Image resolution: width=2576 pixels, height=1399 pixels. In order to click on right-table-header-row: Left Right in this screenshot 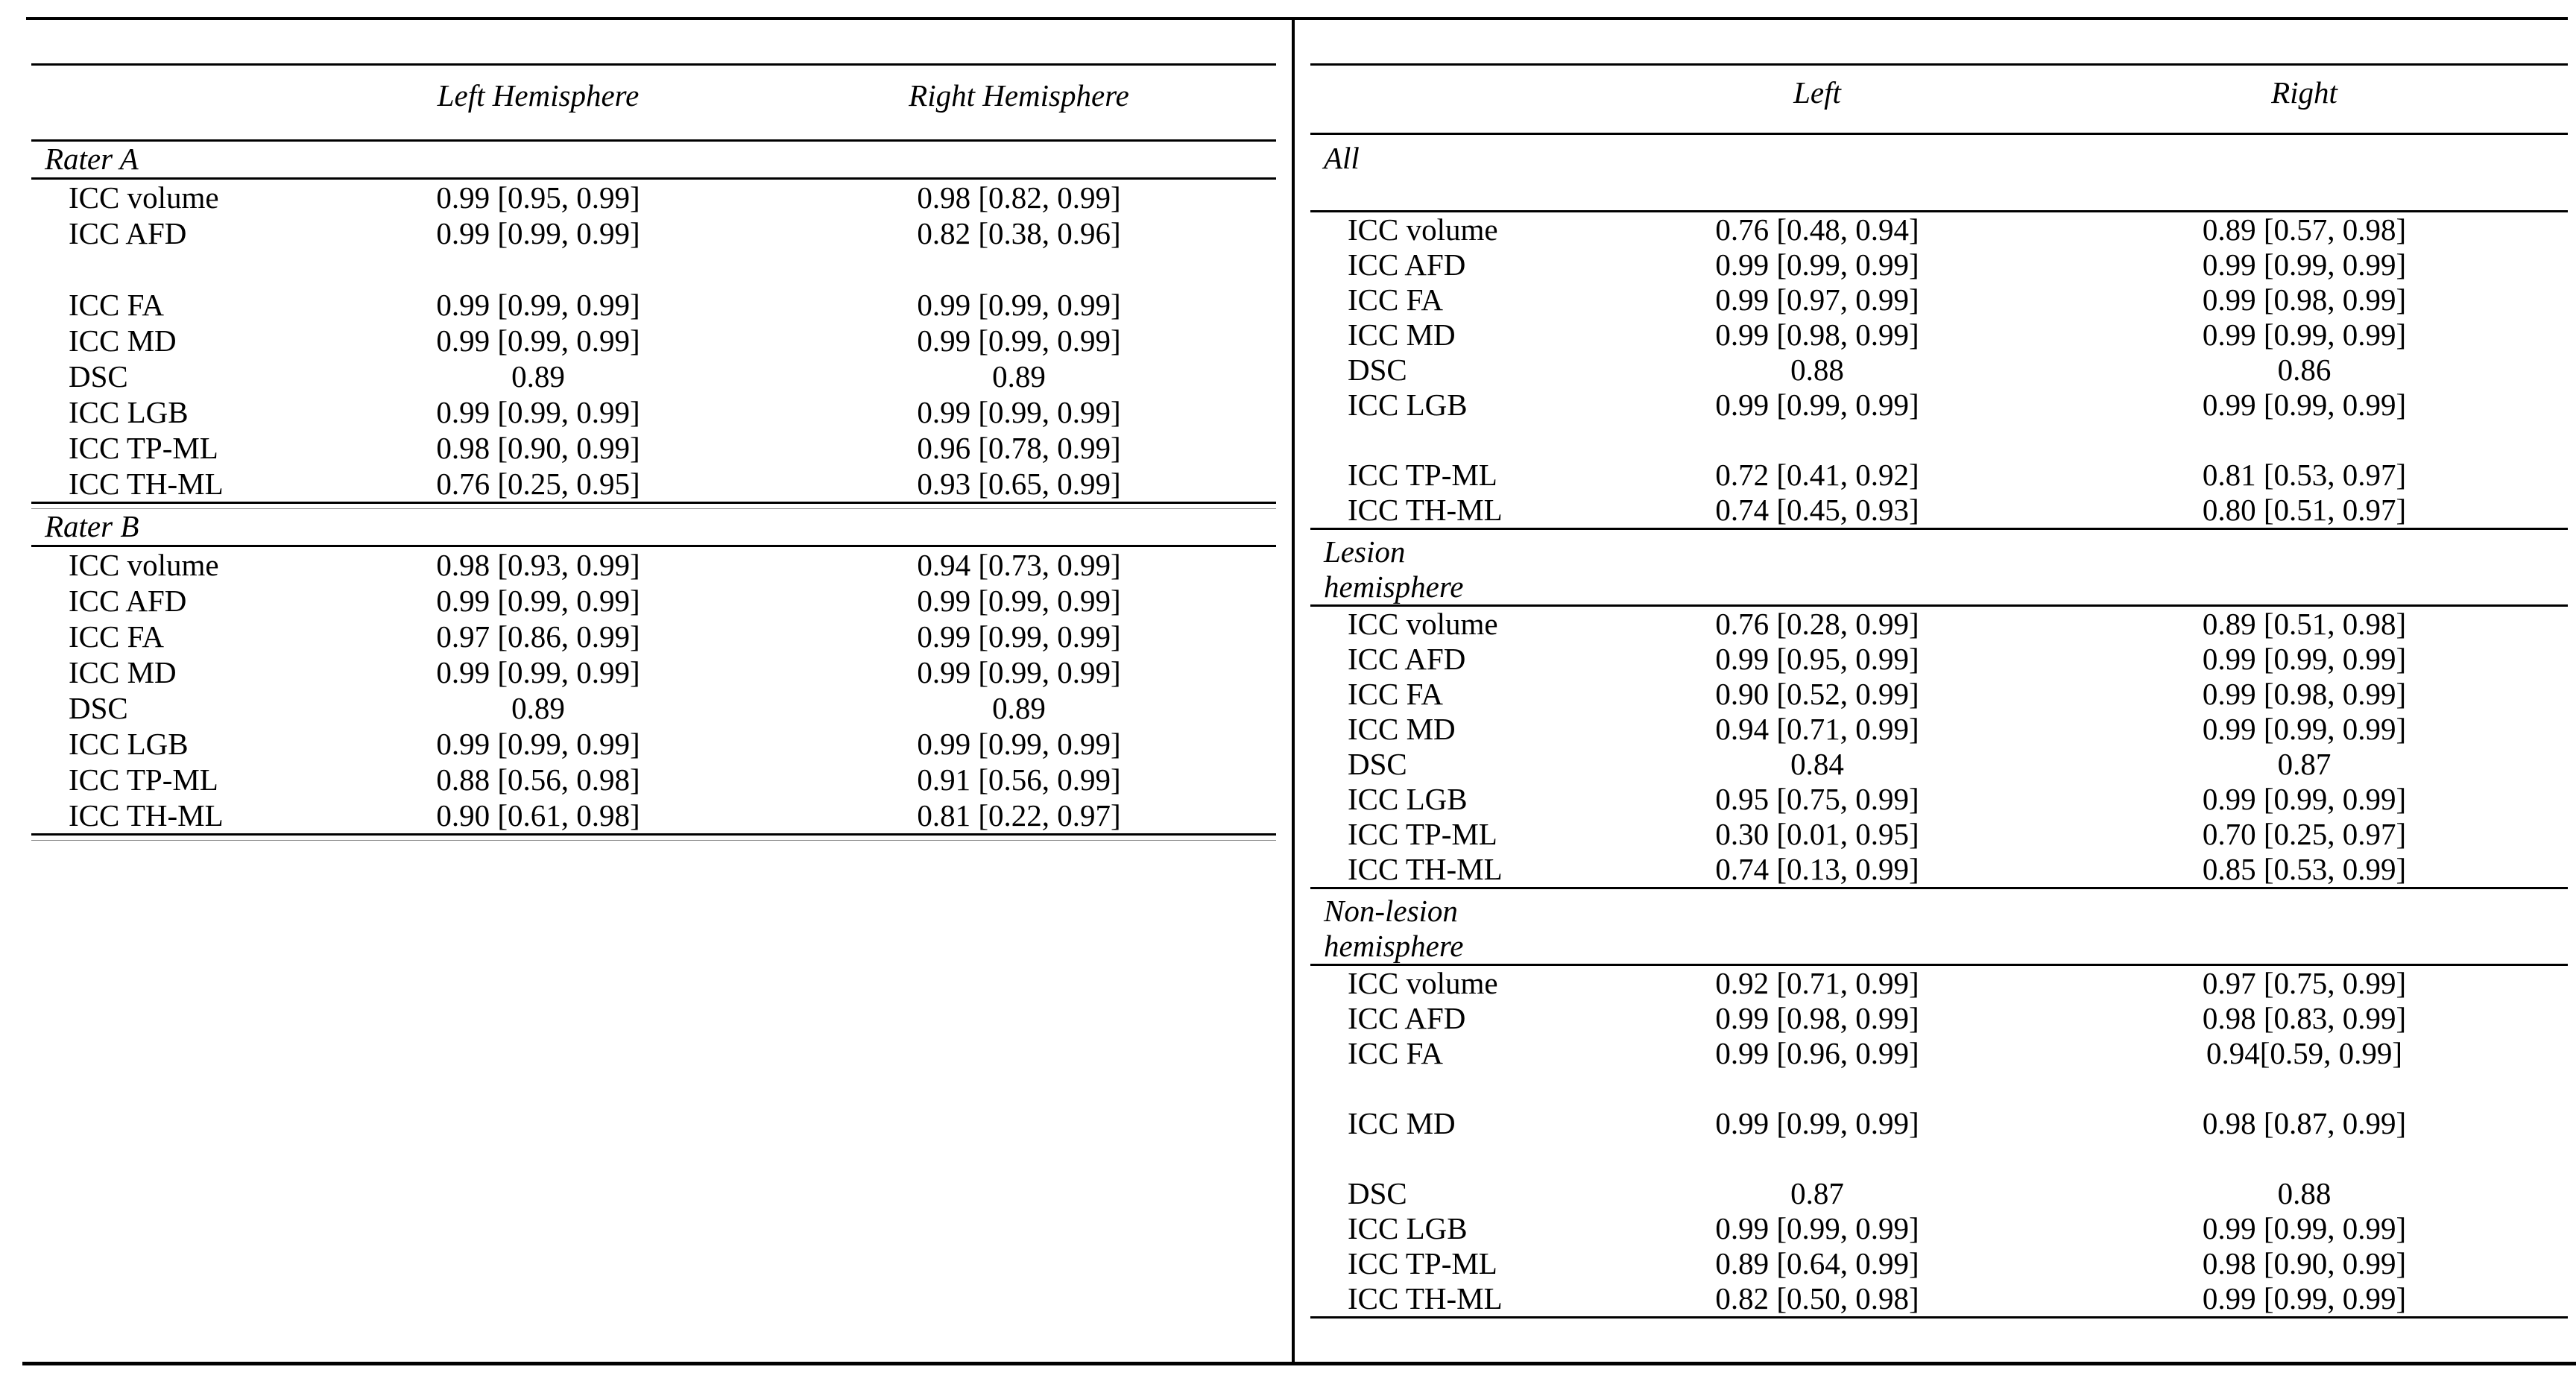, I will do `click(1939, 99)`.